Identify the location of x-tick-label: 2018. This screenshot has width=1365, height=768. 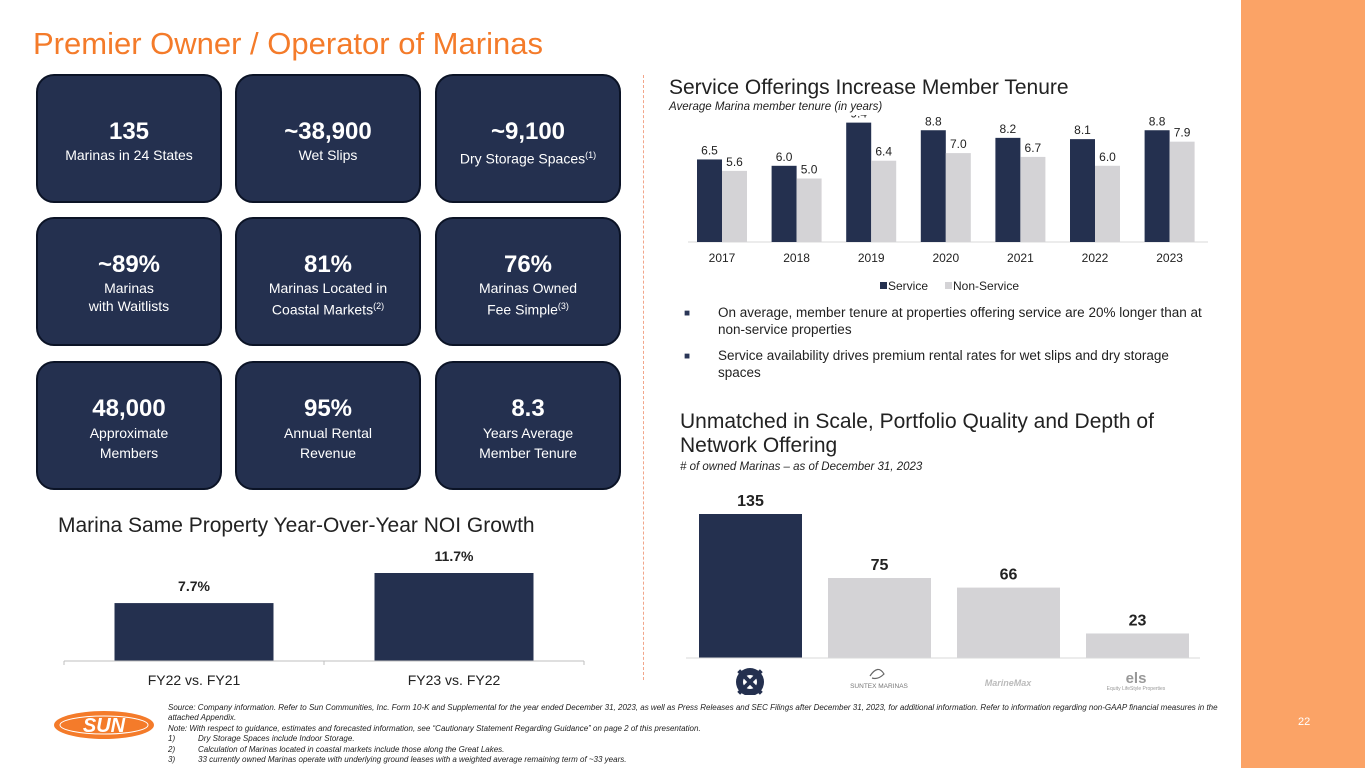
(796, 258).